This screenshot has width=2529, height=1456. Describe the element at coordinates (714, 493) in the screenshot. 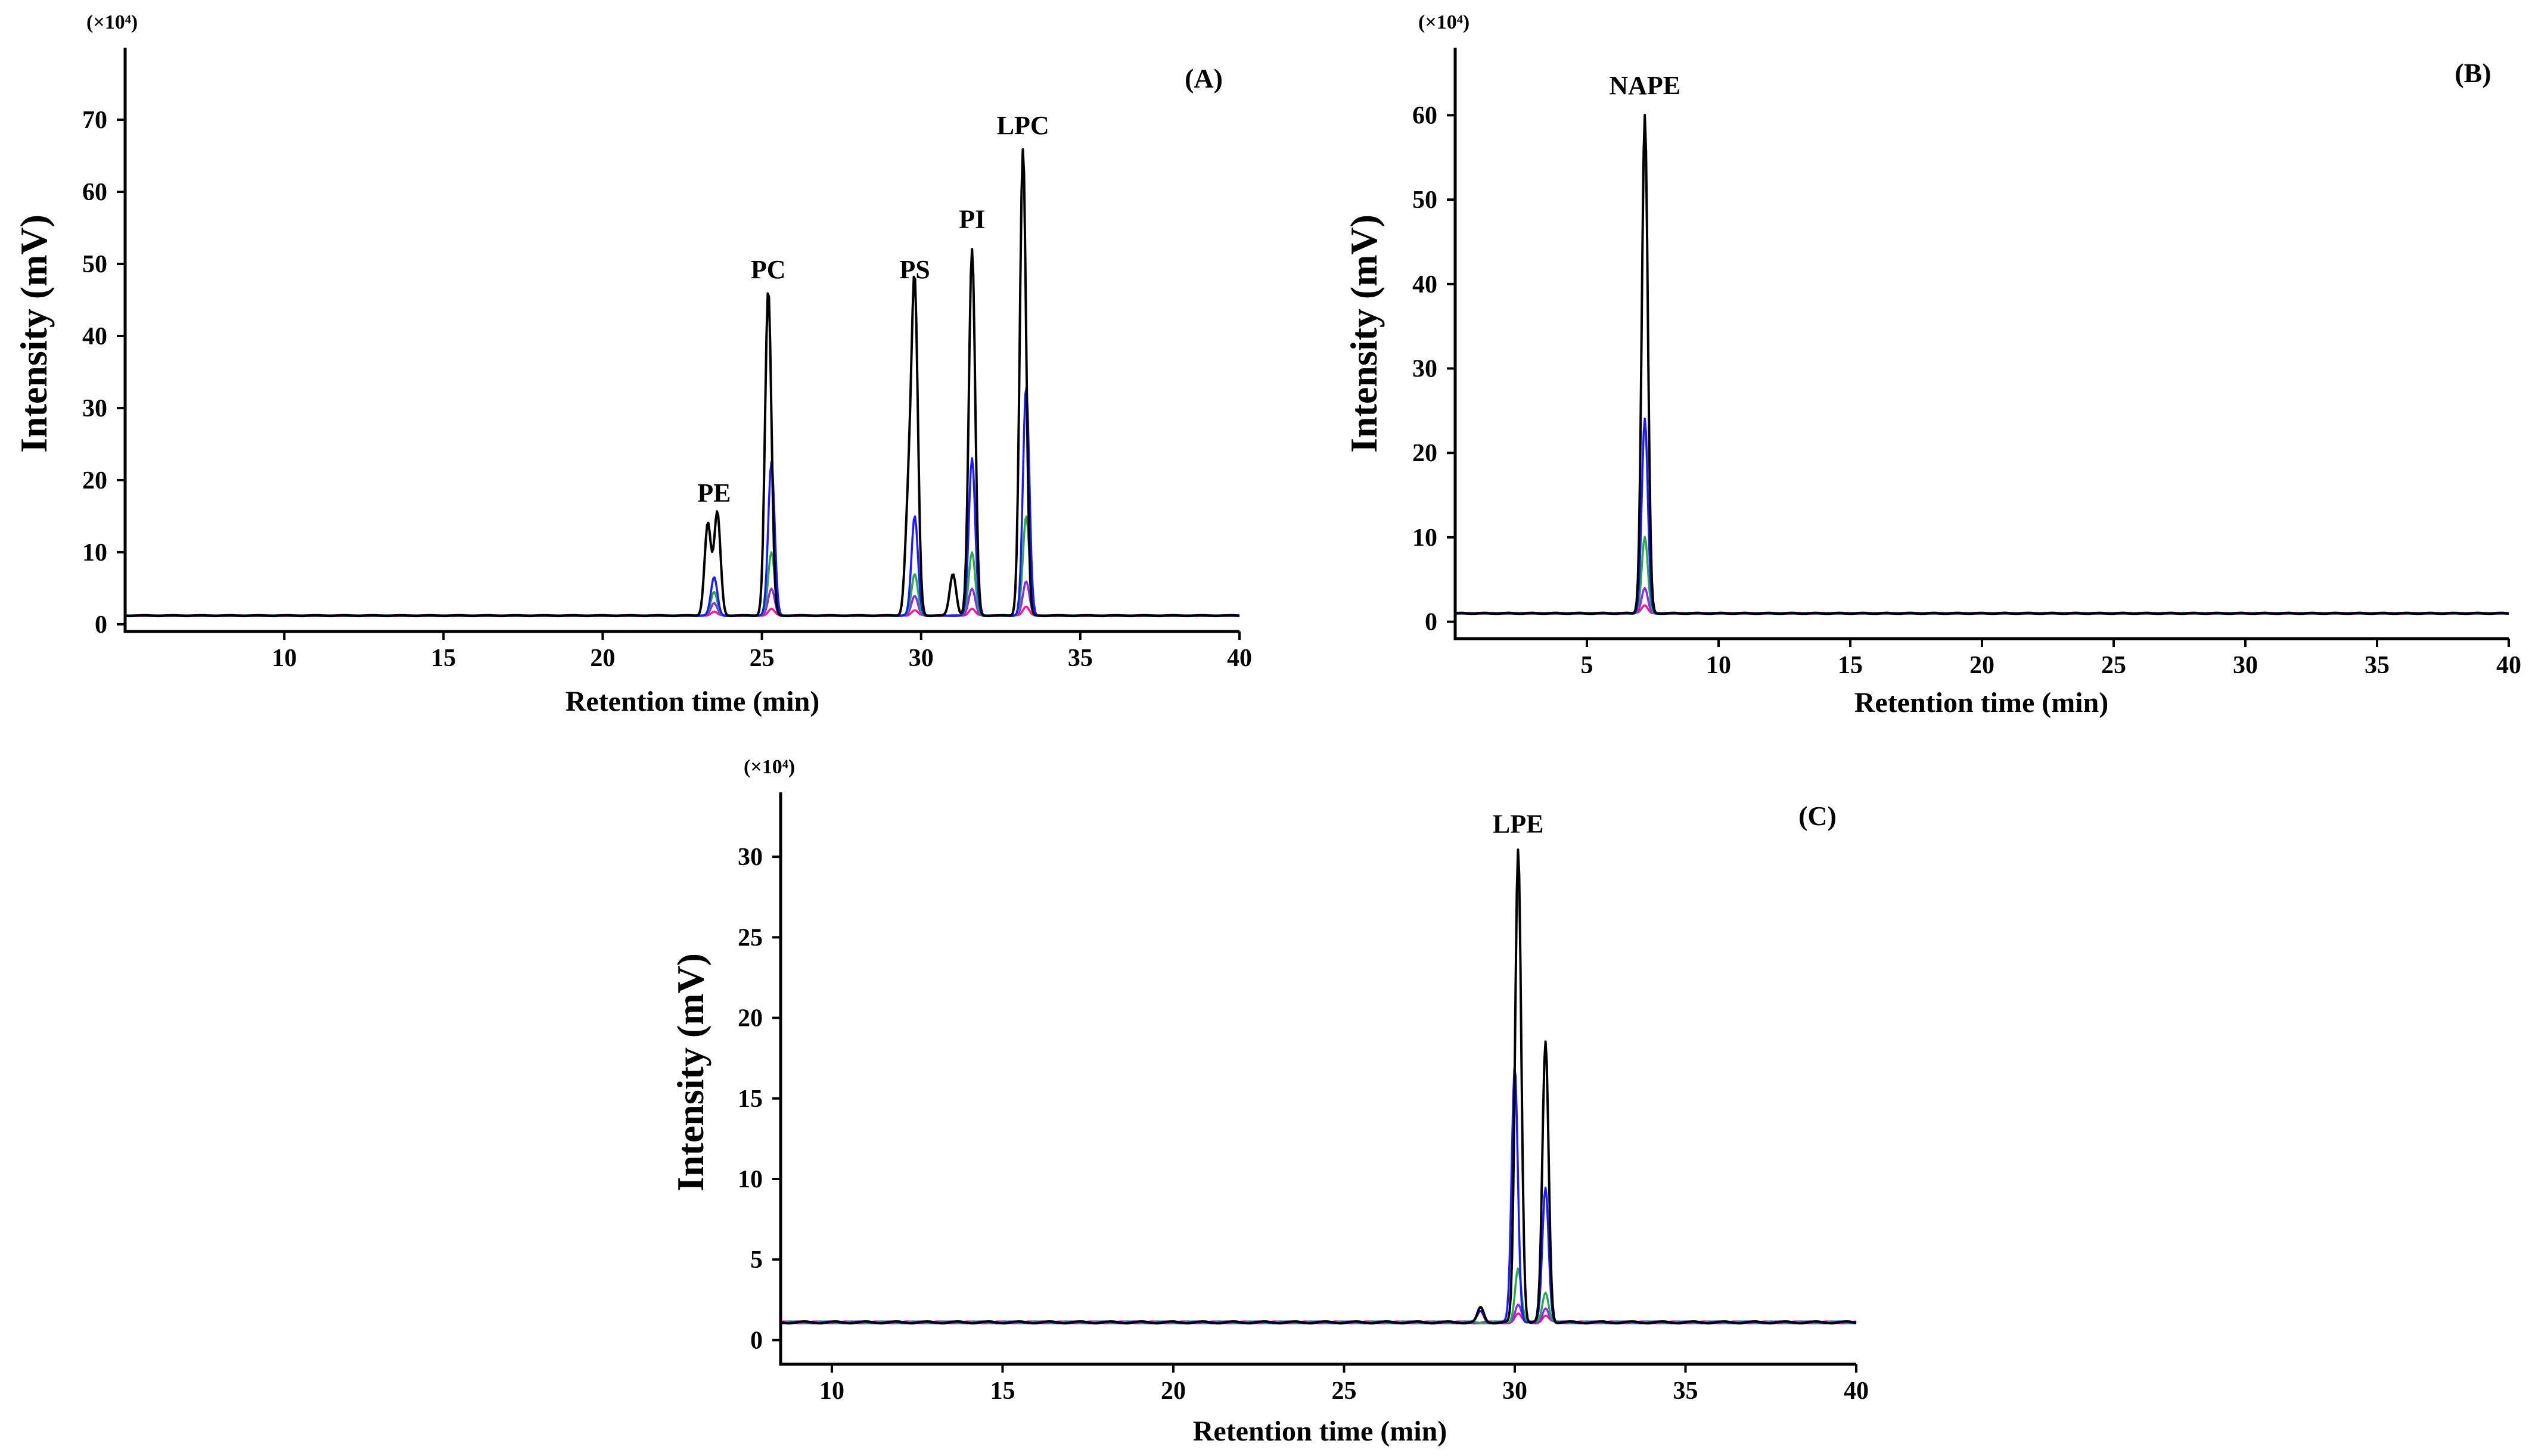

I see `panel-a-peak-label: PE` at that location.